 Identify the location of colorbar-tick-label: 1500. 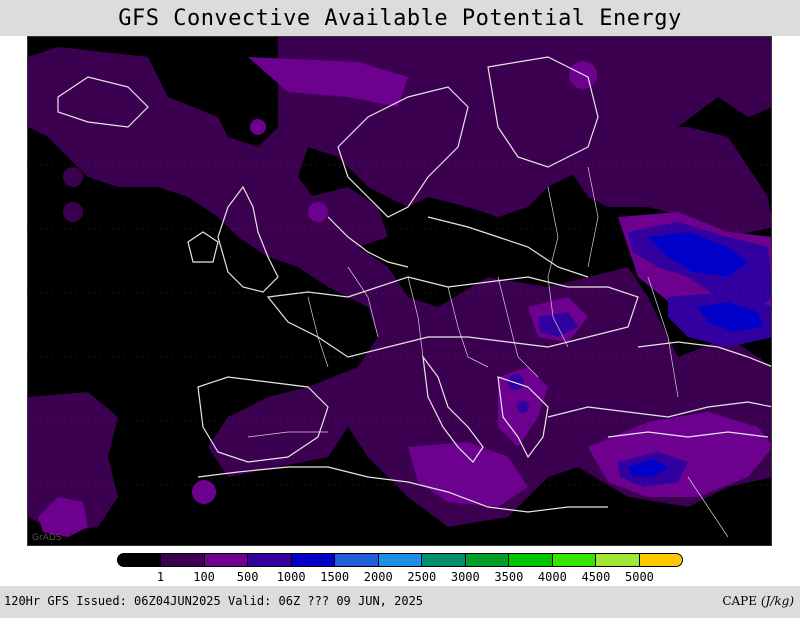
(335, 577).